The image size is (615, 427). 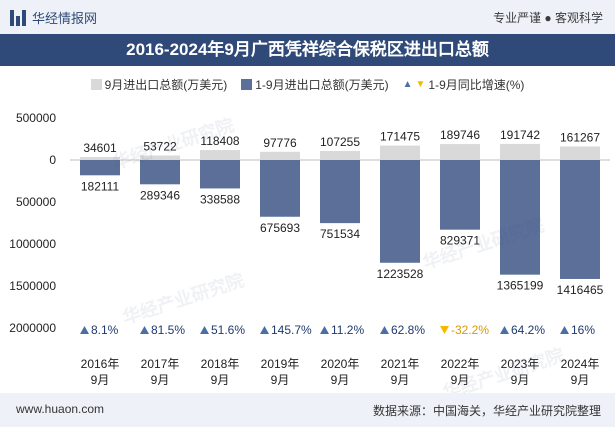 What do you see at coordinates (400, 274) in the screenshot?
I see `cumulative-value-label: 1223528` at bounding box center [400, 274].